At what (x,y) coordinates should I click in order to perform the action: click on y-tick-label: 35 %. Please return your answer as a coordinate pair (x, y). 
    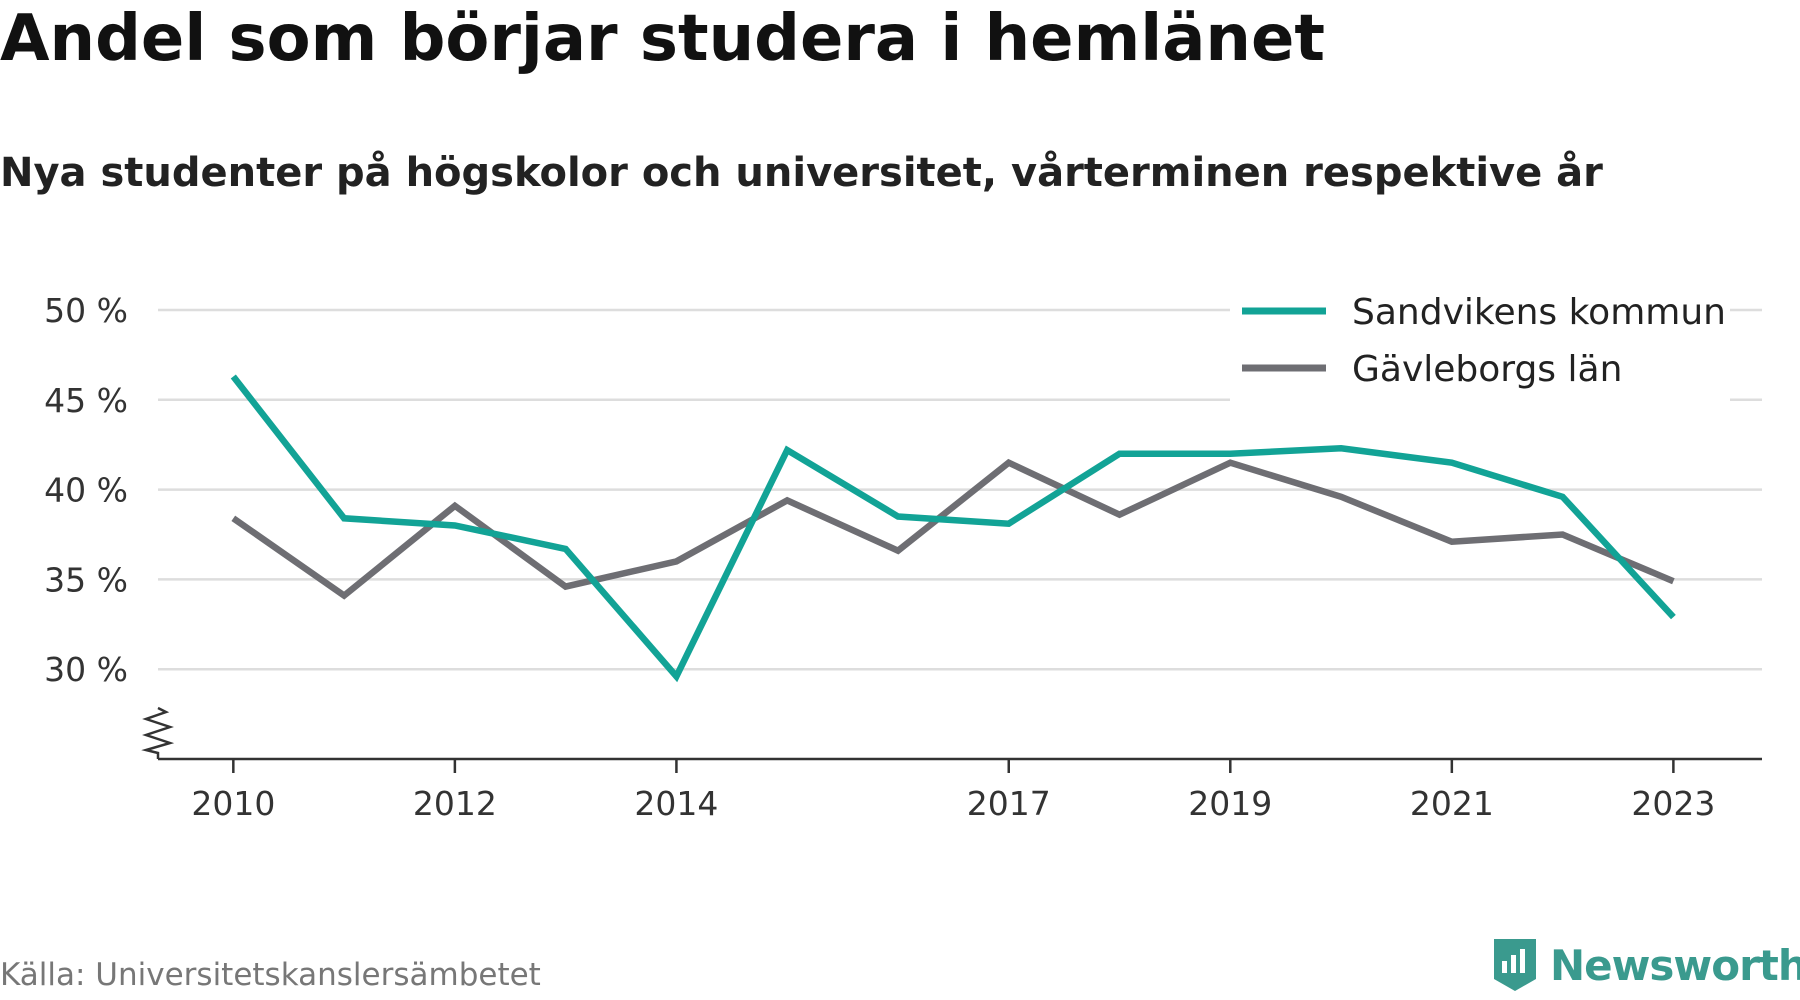
    Looking at the image, I should click on (86, 579).